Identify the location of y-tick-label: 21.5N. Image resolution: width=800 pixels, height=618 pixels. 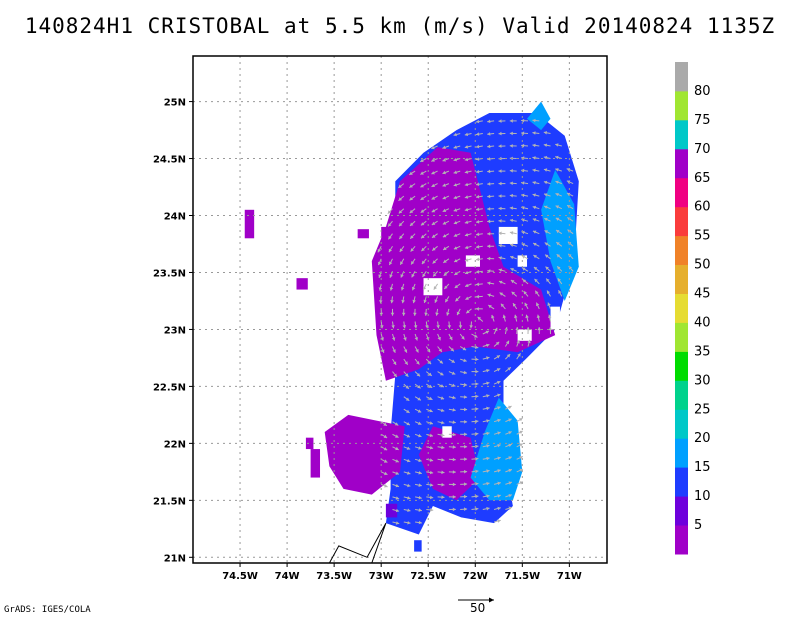
(169, 501).